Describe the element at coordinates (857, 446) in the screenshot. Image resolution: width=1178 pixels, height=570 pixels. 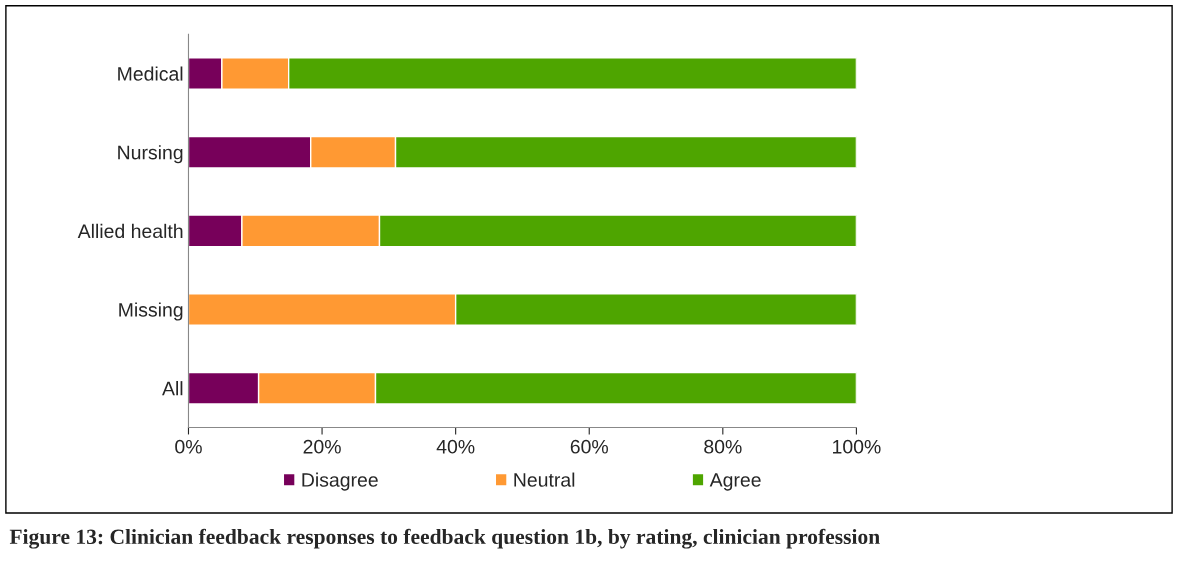
I see `x-tick-label: 100%` at that location.